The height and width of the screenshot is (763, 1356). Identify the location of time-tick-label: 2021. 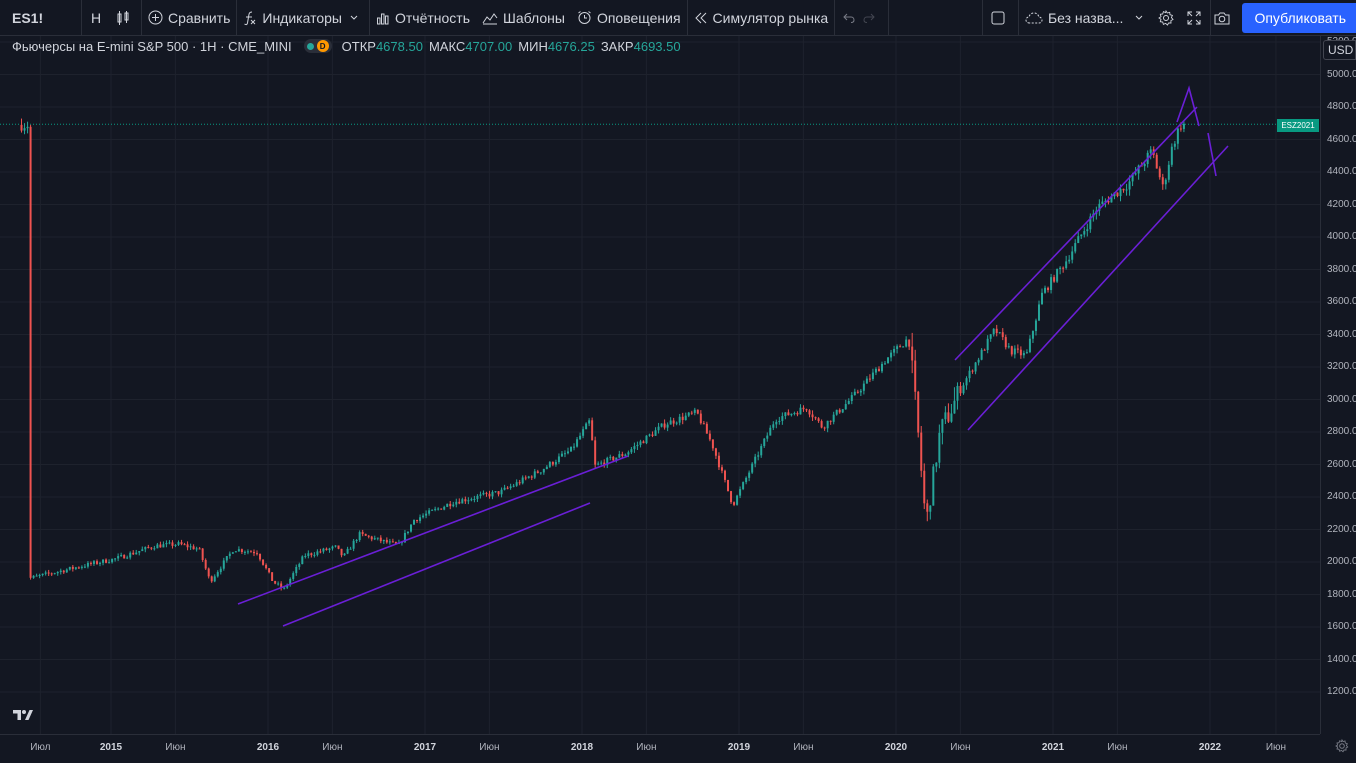
(1053, 747).